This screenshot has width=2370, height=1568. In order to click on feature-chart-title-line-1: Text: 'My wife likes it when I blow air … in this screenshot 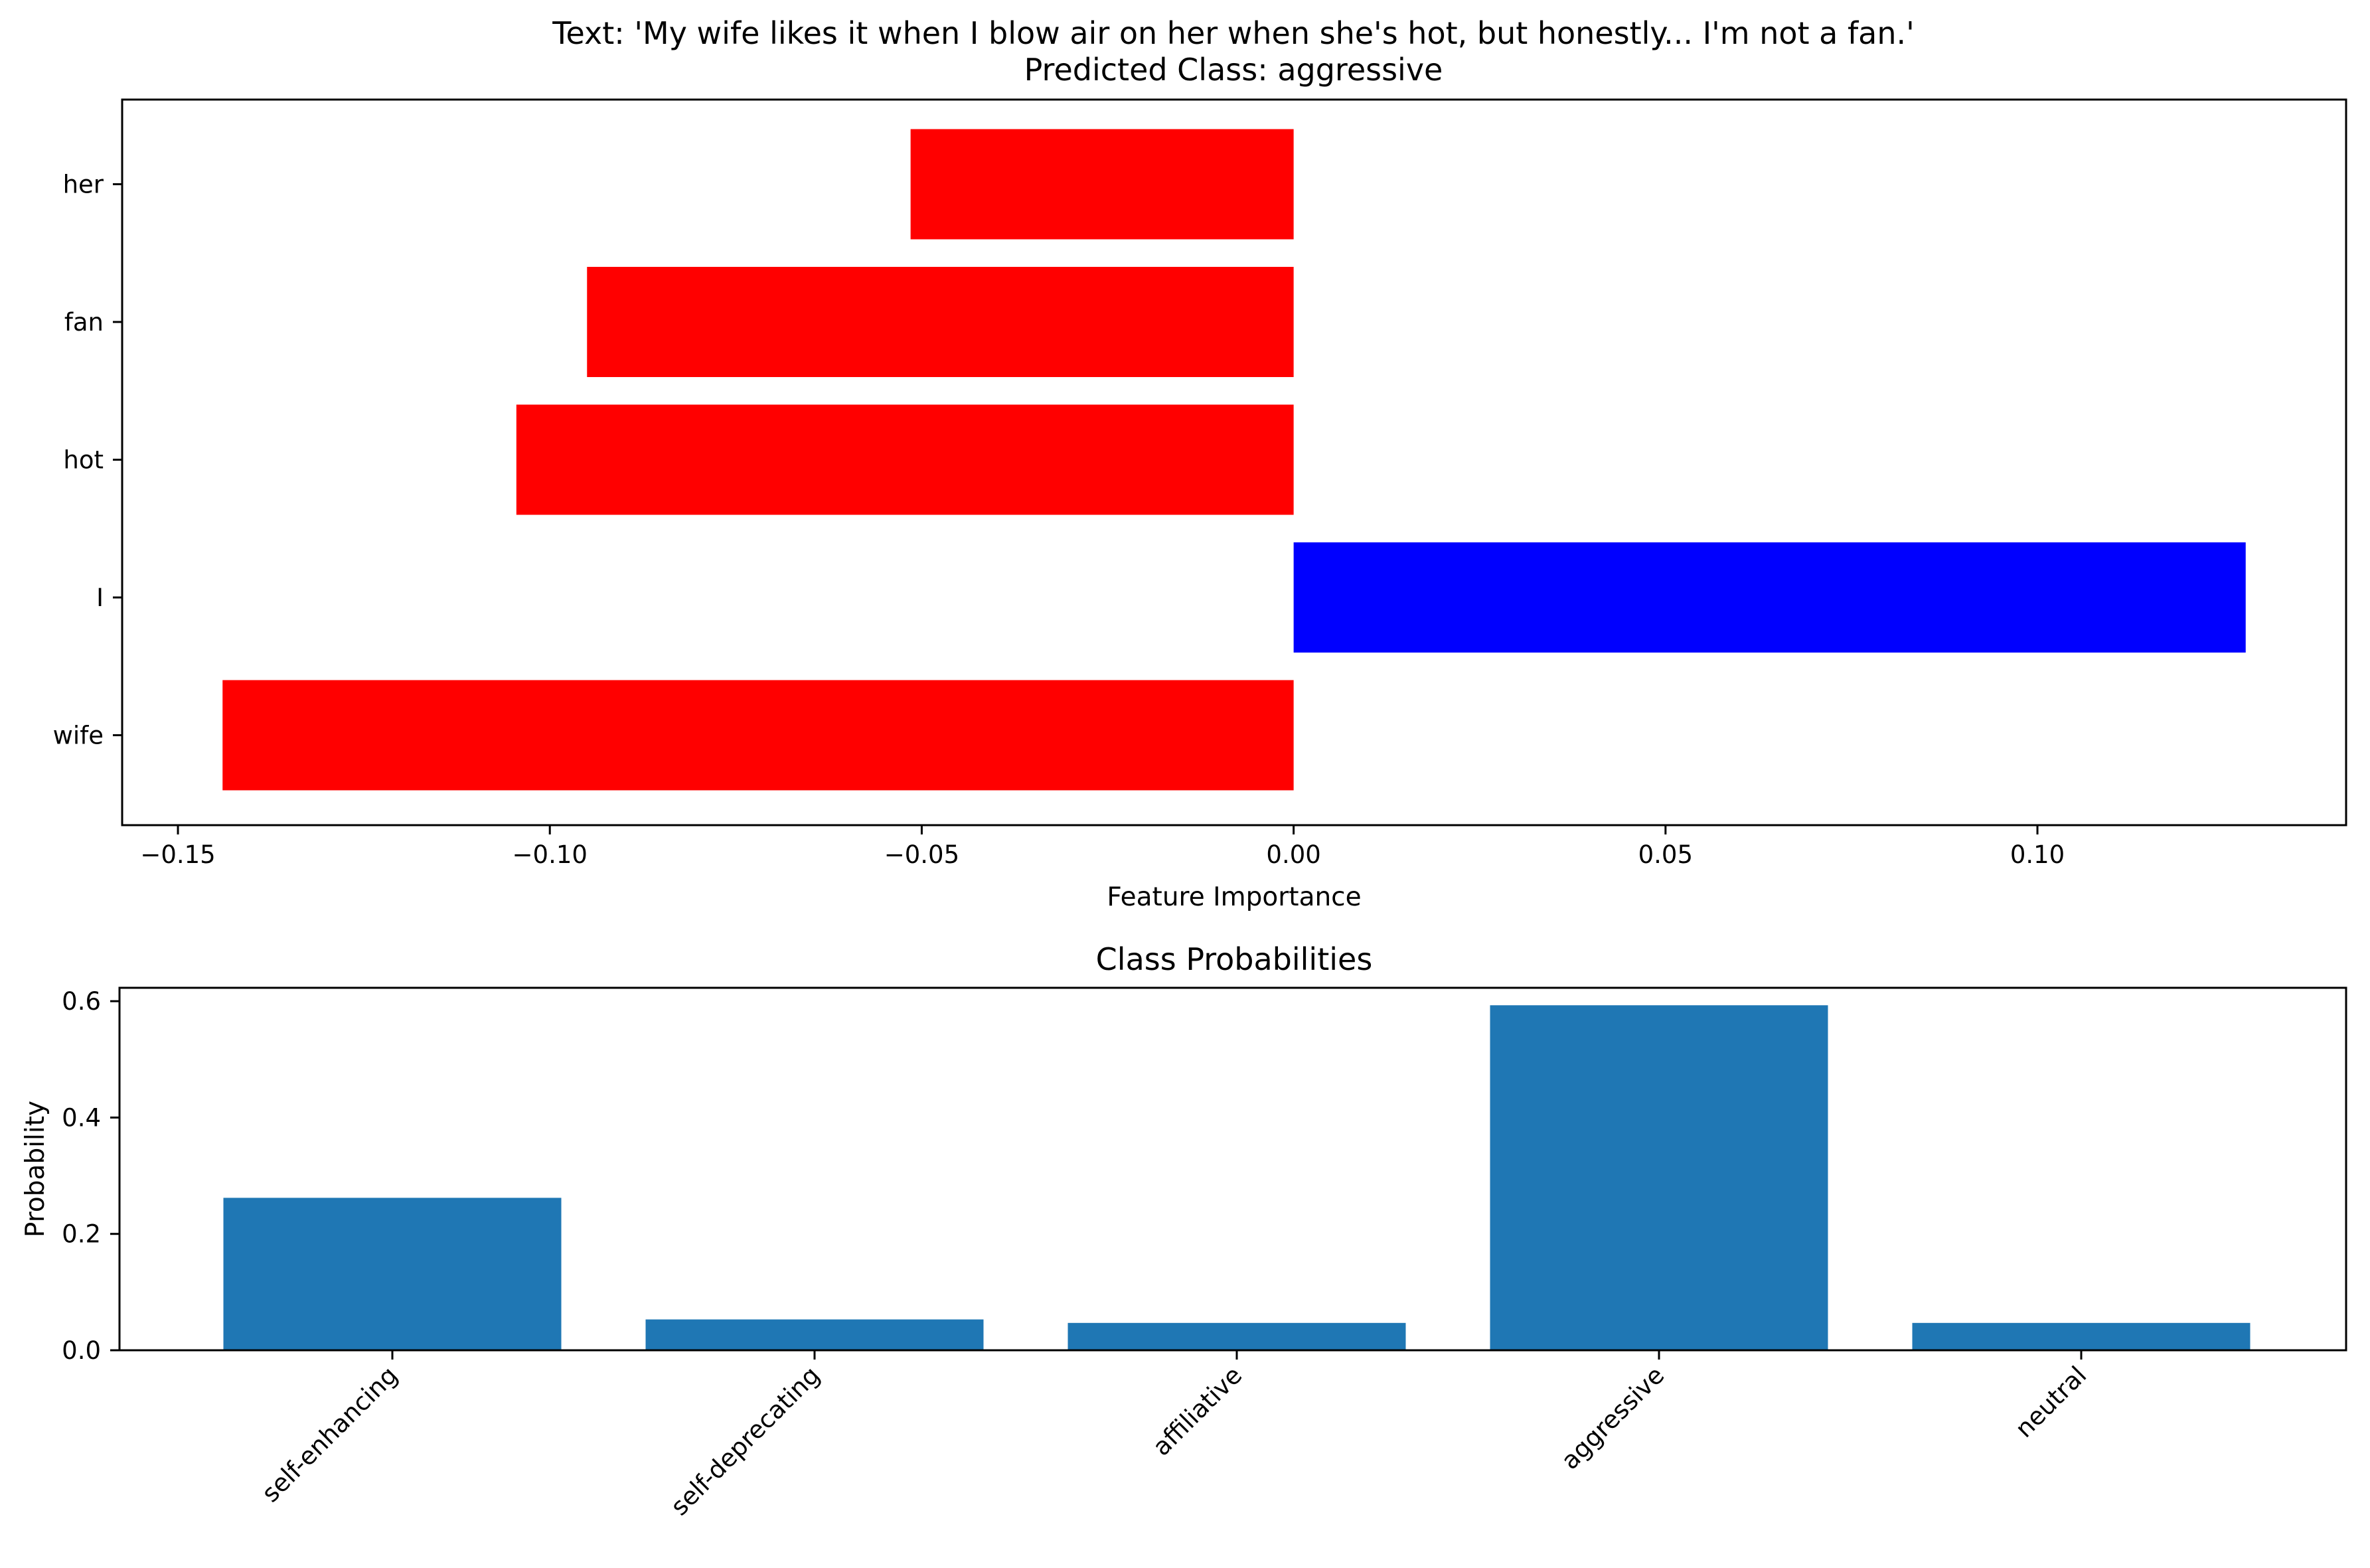, I will do `click(1233, 33)`.